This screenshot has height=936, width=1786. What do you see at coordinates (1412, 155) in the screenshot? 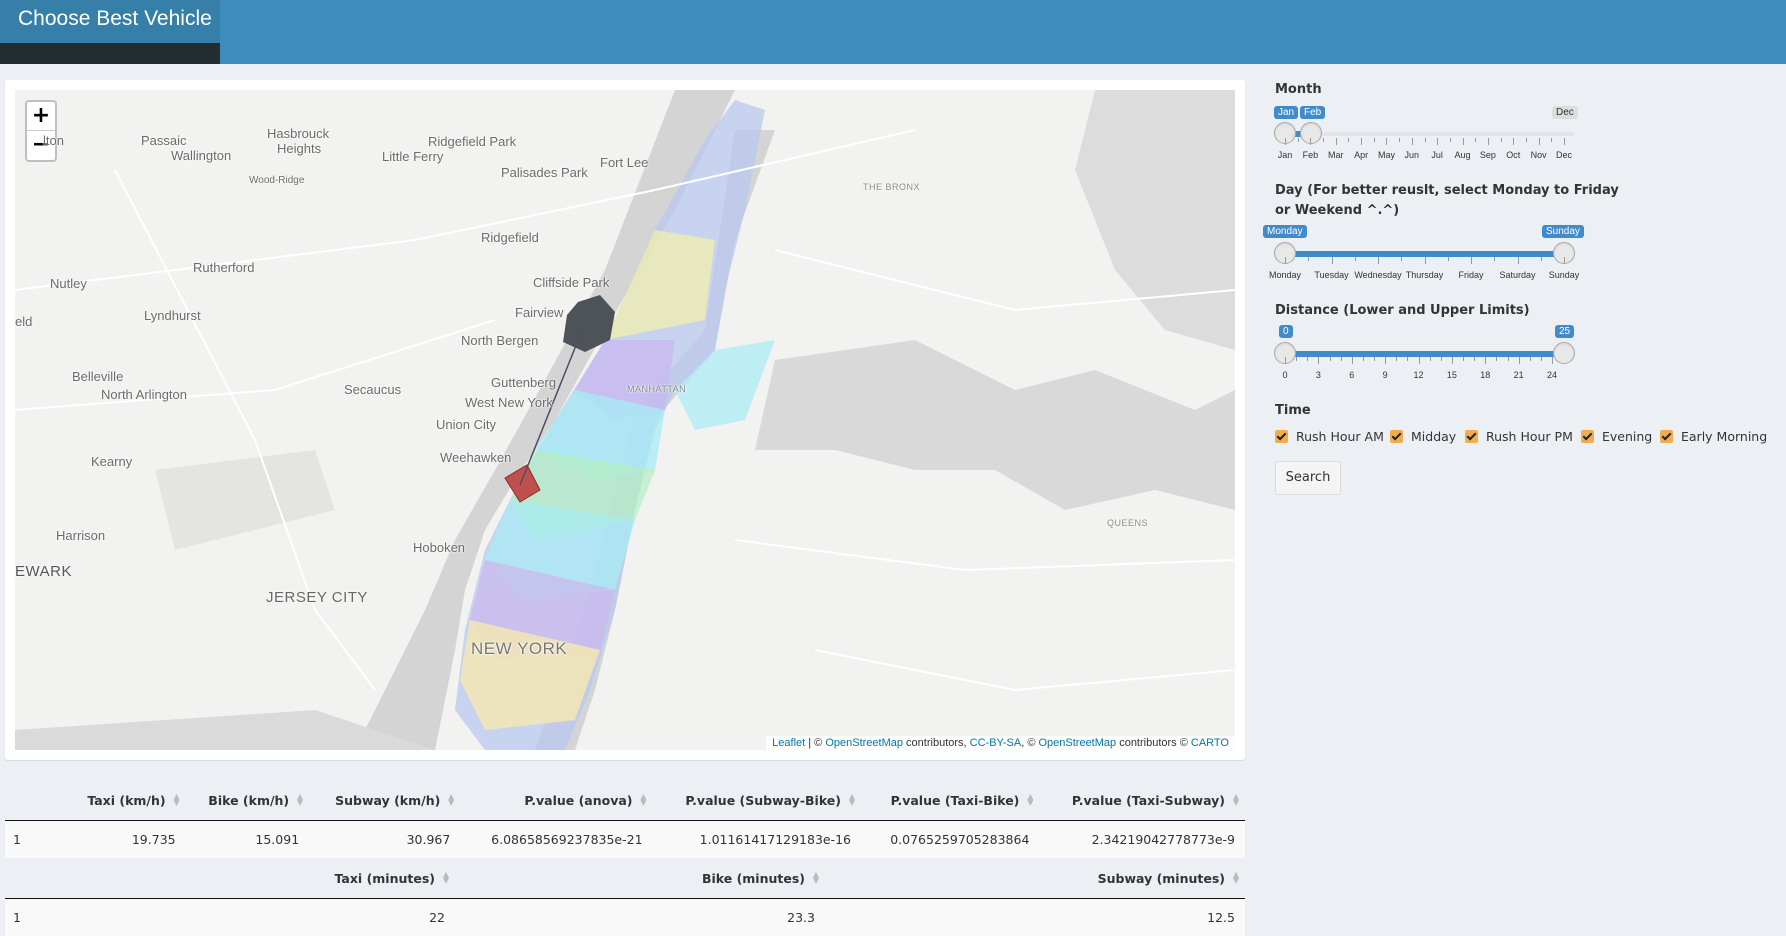
I see `slider-tick-label: Jun` at bounding box center [1412, 155].